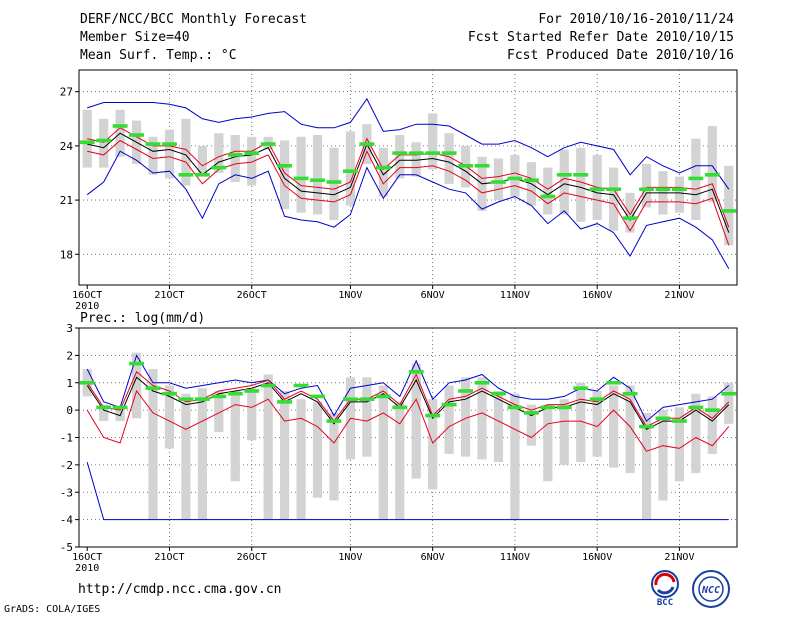 This screenshot has width=800, height=618. I want to click on svg-text: NCC, so click(710, 590).